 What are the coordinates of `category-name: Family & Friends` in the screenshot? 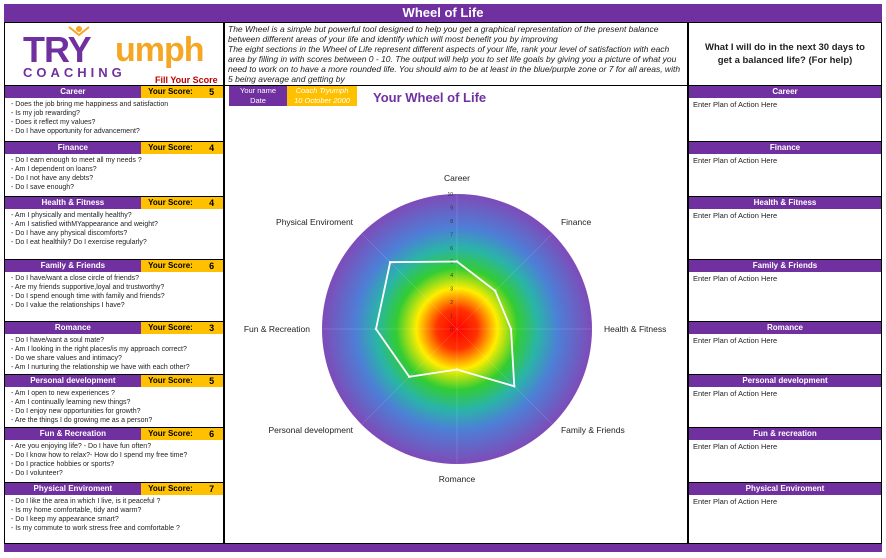 It's located at (73, 266).